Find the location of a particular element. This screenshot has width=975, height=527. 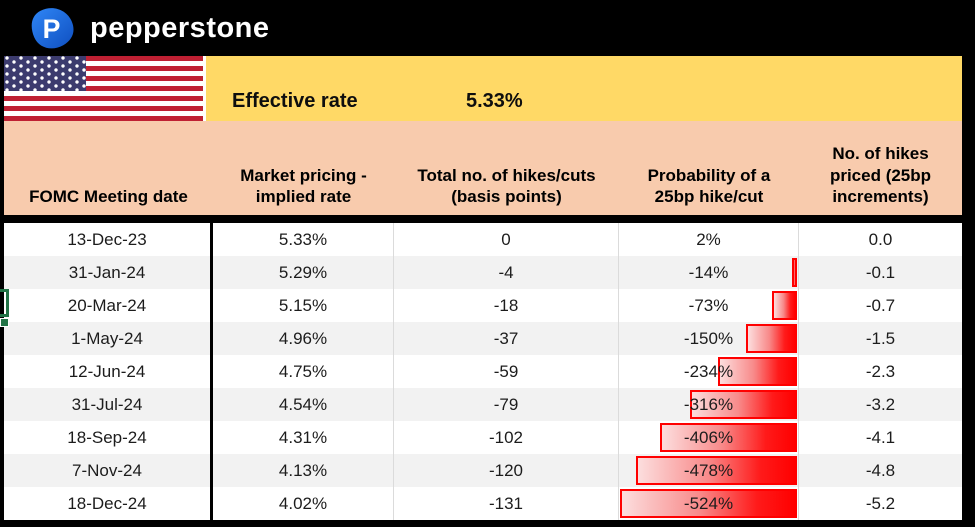

cell-probability: -14% is located at coordinates (709, 272).